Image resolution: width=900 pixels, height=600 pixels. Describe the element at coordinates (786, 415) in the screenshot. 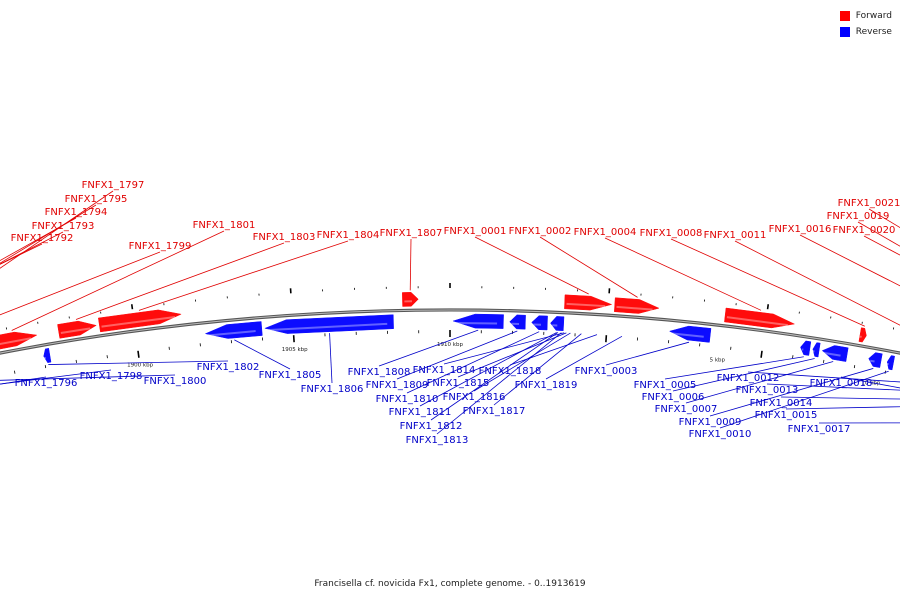

I see `gene-label: FNFX1_0015` at that location.